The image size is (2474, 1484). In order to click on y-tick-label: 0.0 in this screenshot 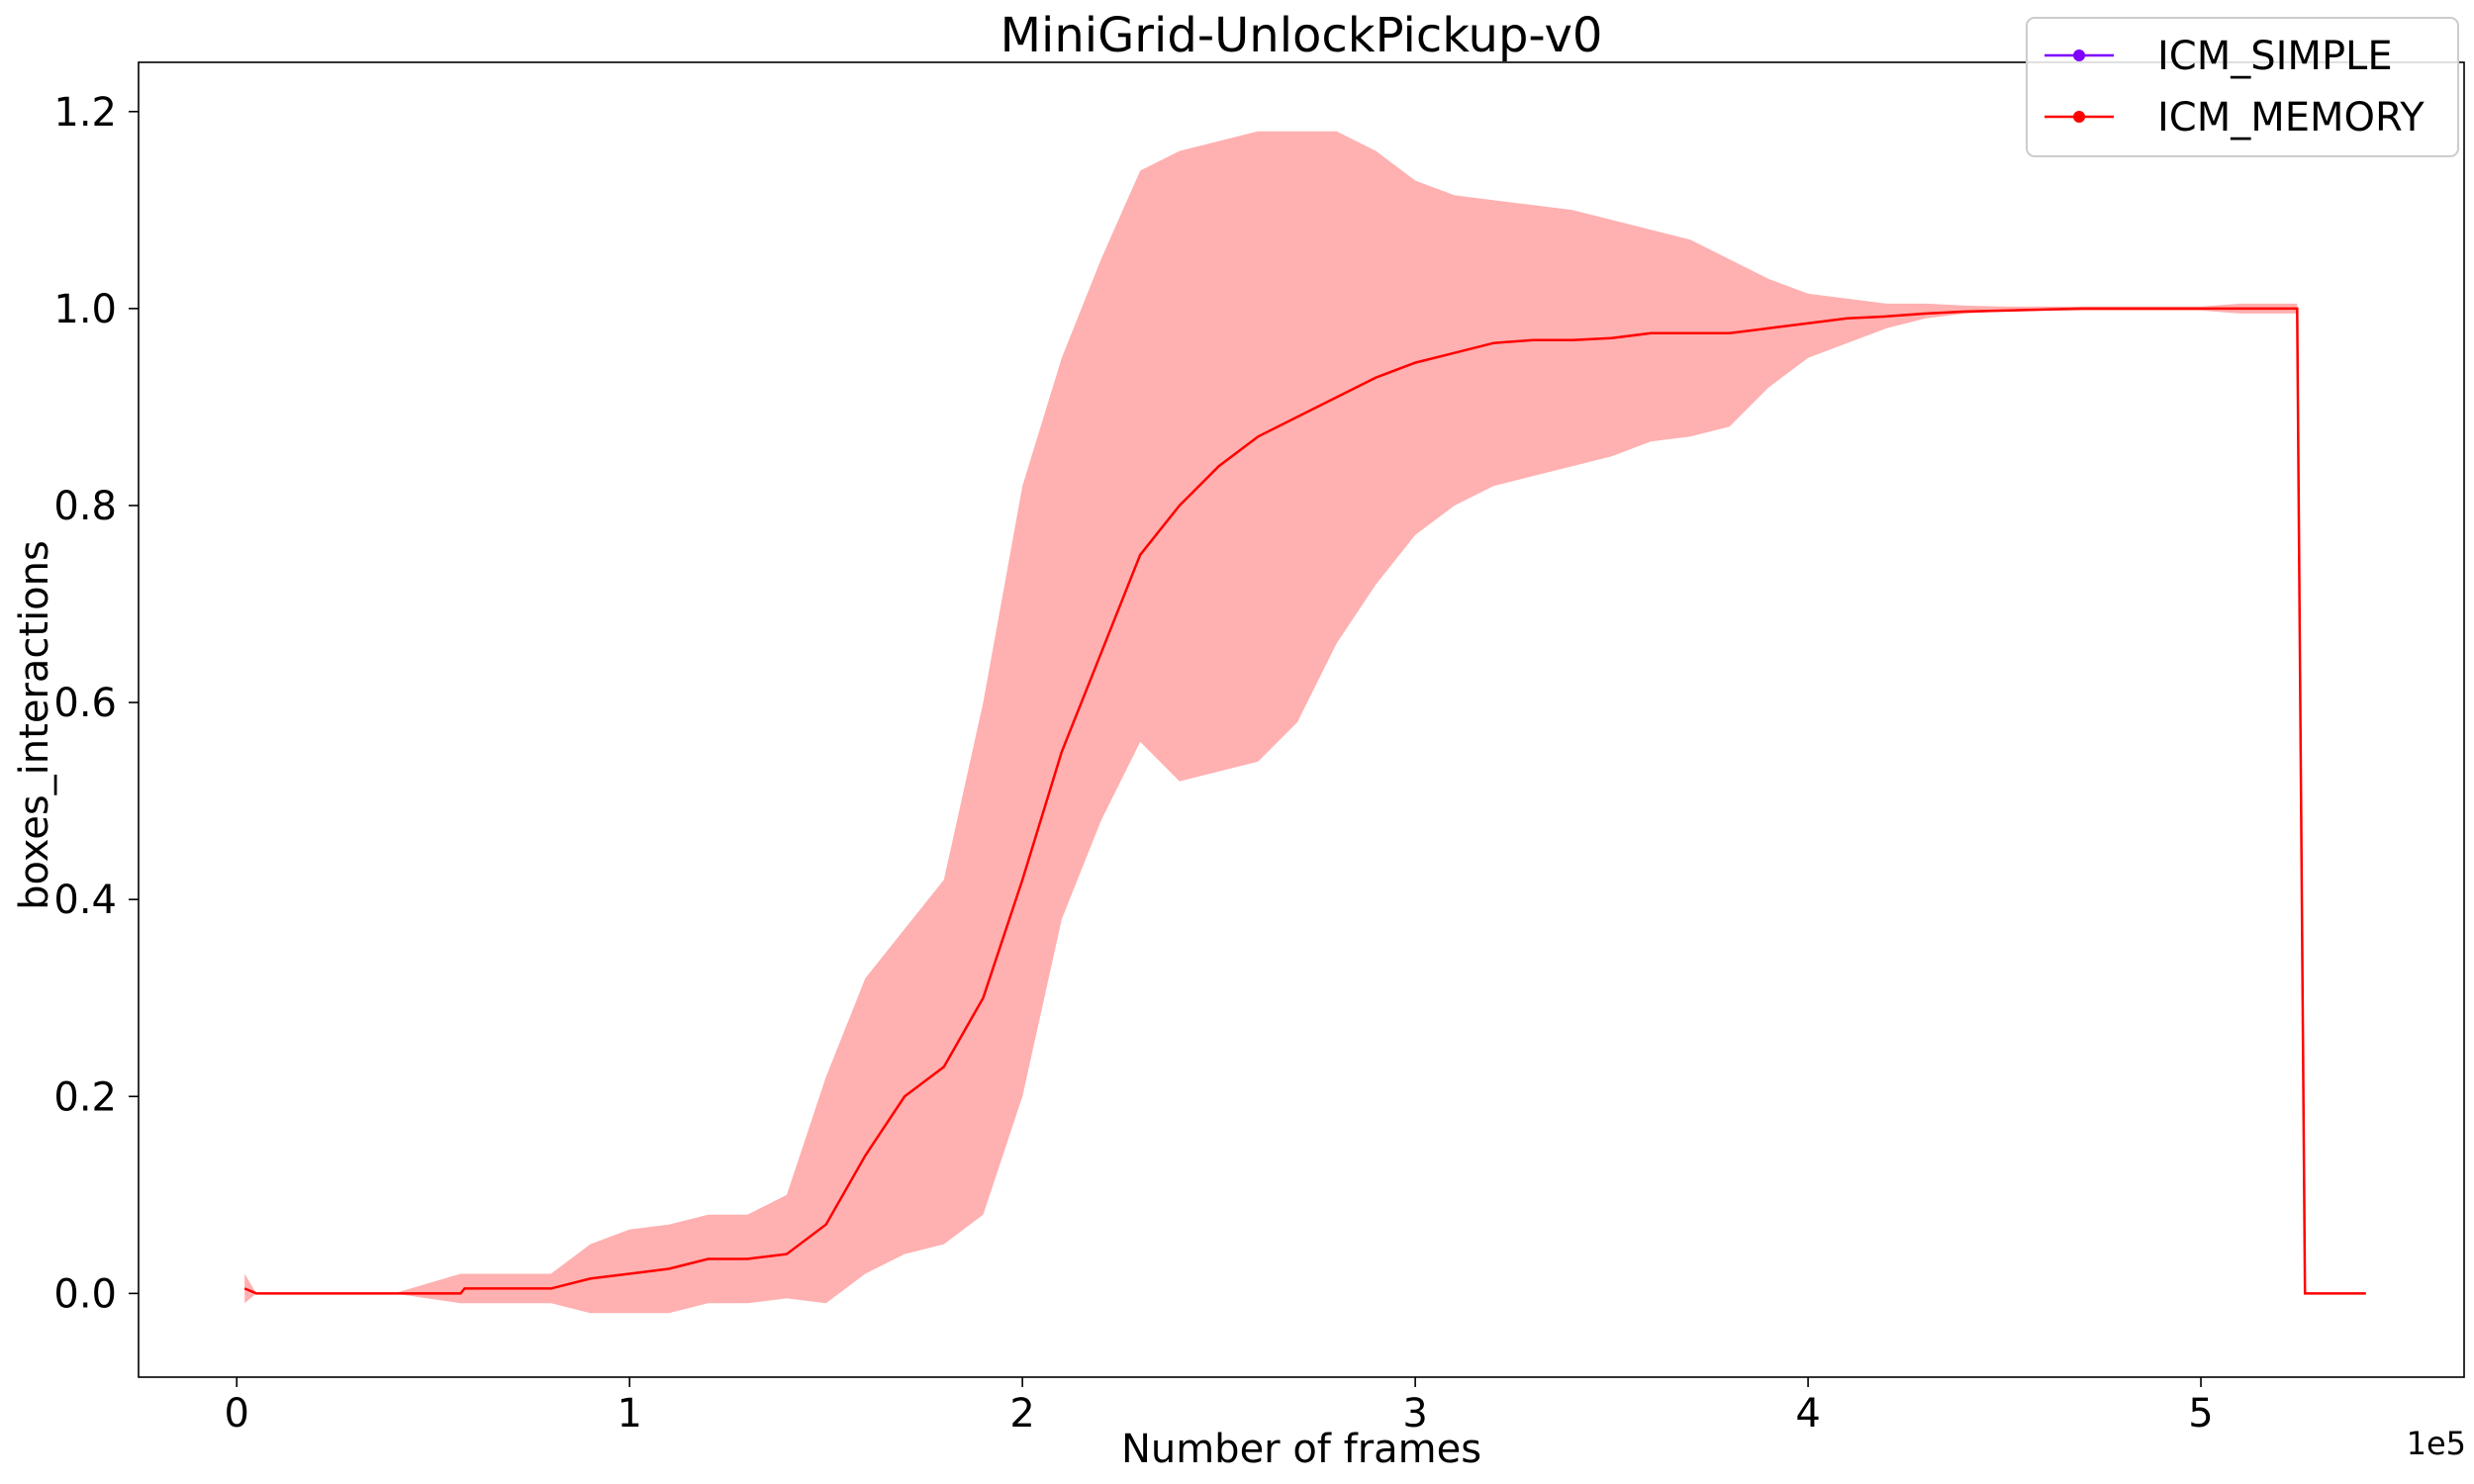, I will do `click(85, 1294)`.